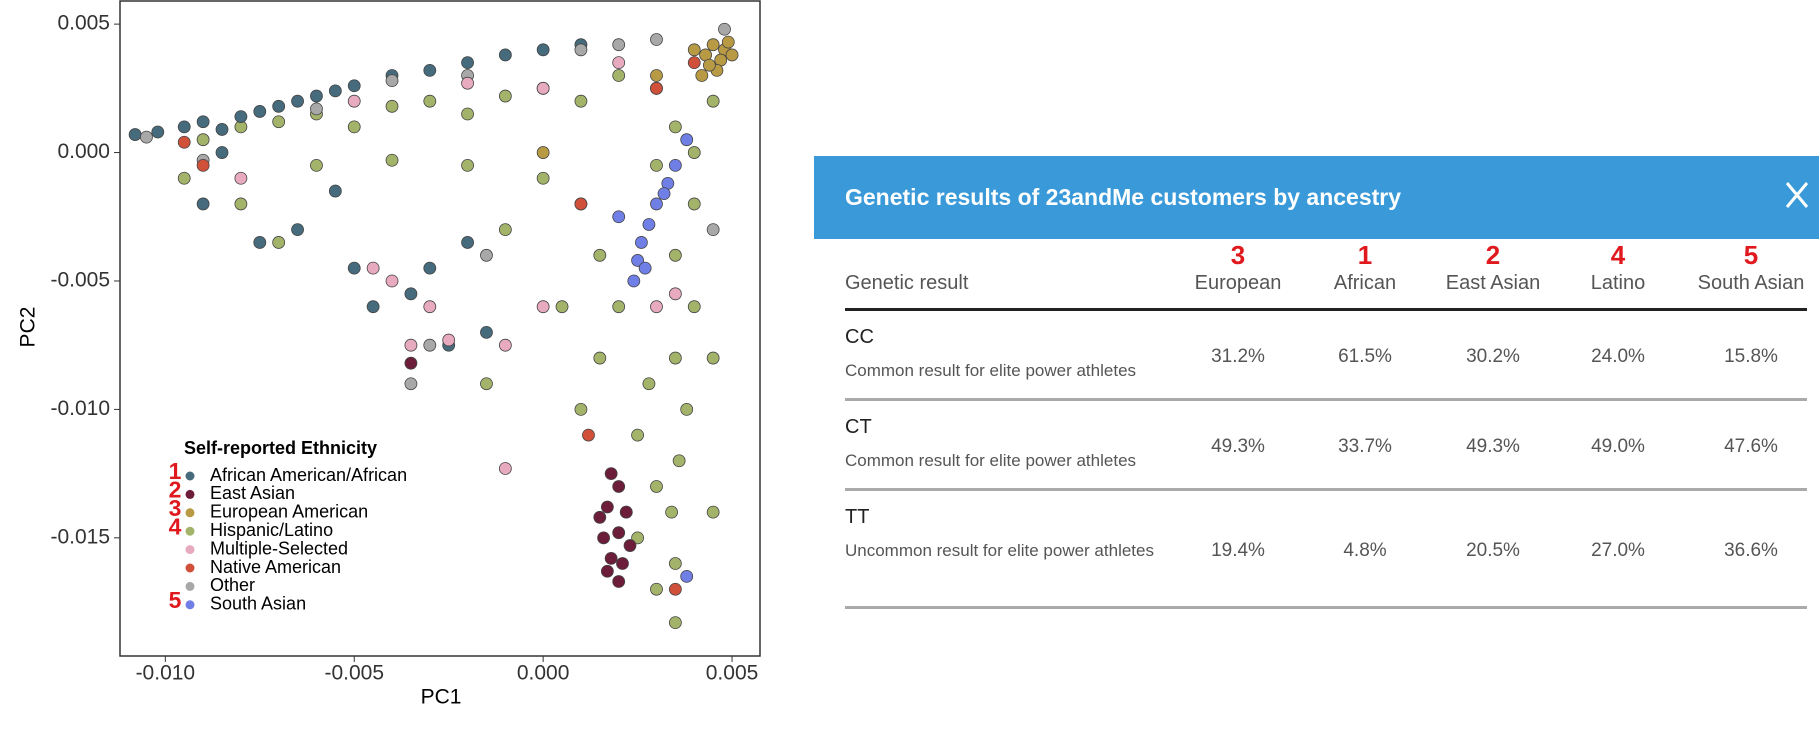 This screenshot has height=736, width=1819. Describe the element at coordinates (1751, 446) in the screenshot. I see `table-value: 47.6%` at that location.